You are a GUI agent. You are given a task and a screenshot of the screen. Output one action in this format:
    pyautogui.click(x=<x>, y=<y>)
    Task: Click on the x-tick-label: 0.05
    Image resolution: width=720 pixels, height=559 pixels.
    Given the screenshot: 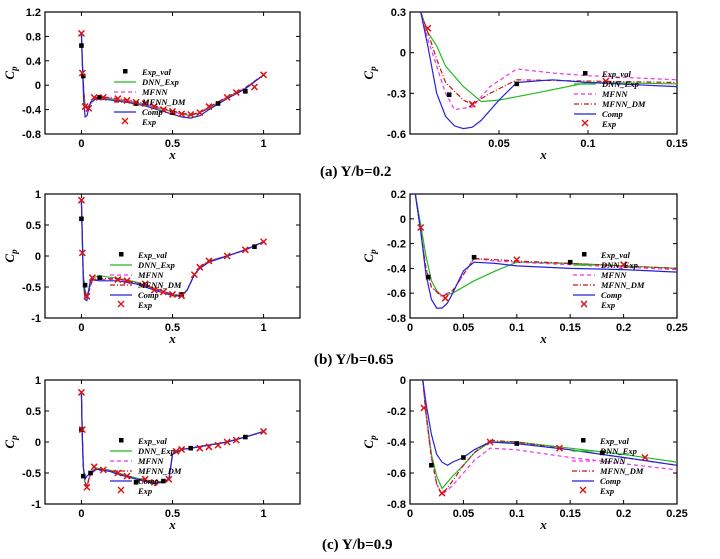 What is the action you would take?
    pyautogui.click(x=463, y=328)
    